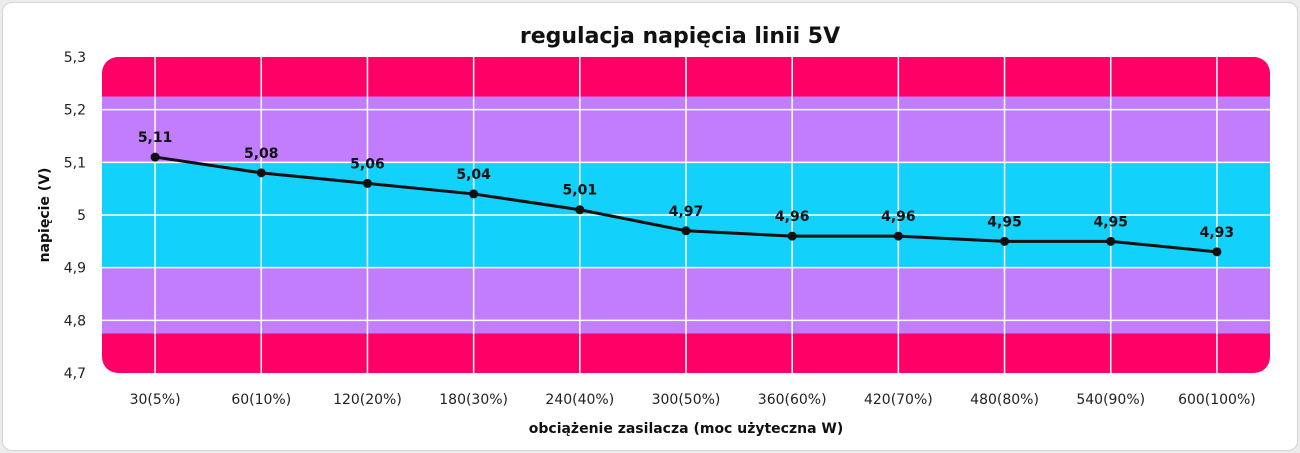 The height and width of the screenshot is (453, 1300). What do you see at coordinates (1217, 233) in the screenshot?
I see `data-label: 4,93` at bounding box center [1217, 233].